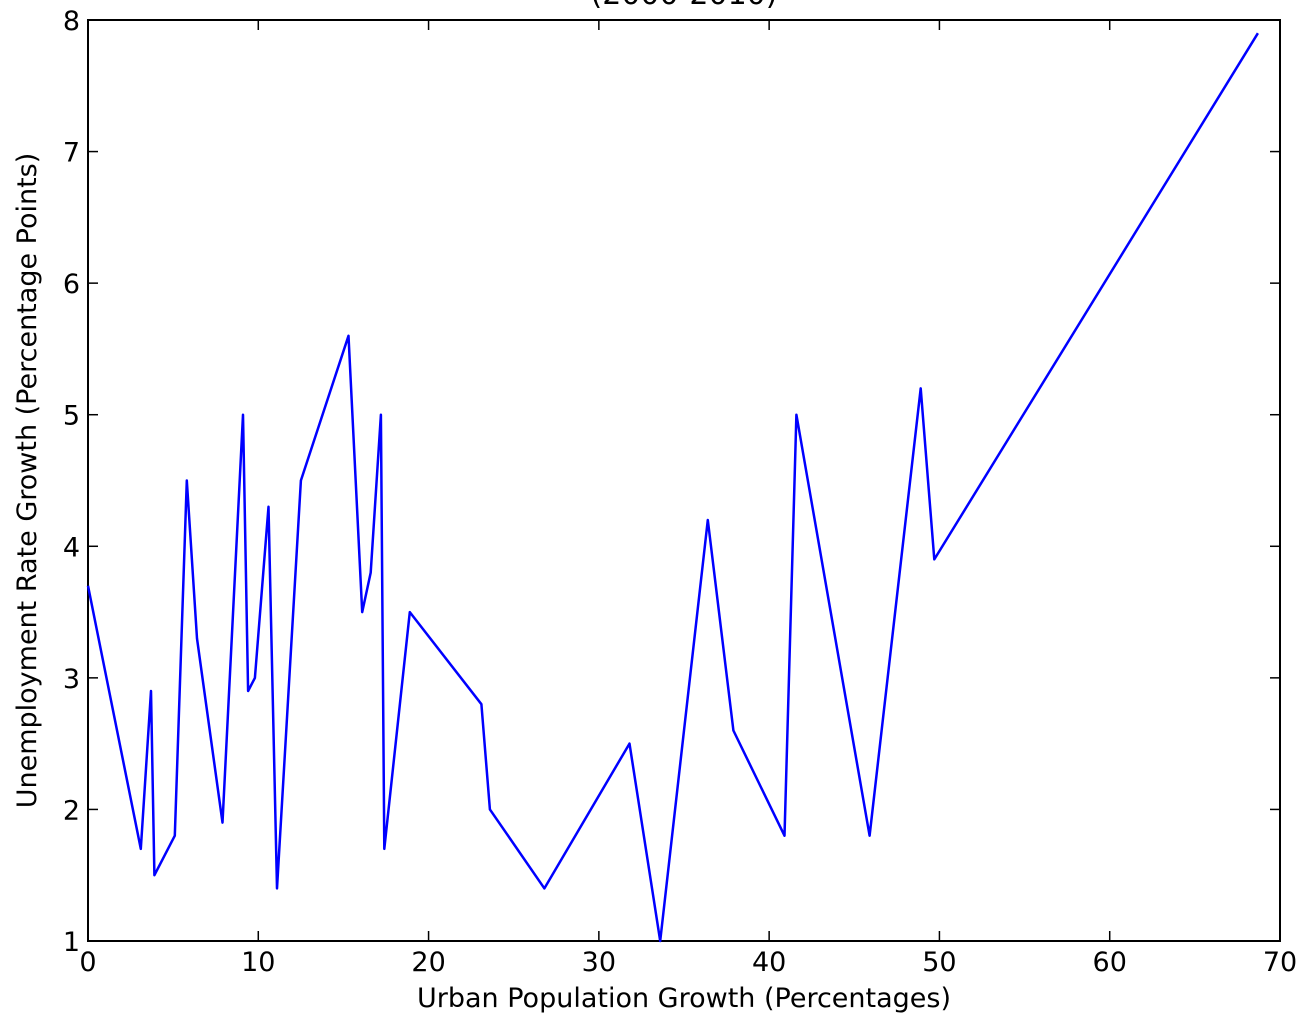 This screenshot has height=1017, width=1301. Describe the element at coordinates (71, 679) in the screenshot. I see `y-tick-label: 3` at that location.